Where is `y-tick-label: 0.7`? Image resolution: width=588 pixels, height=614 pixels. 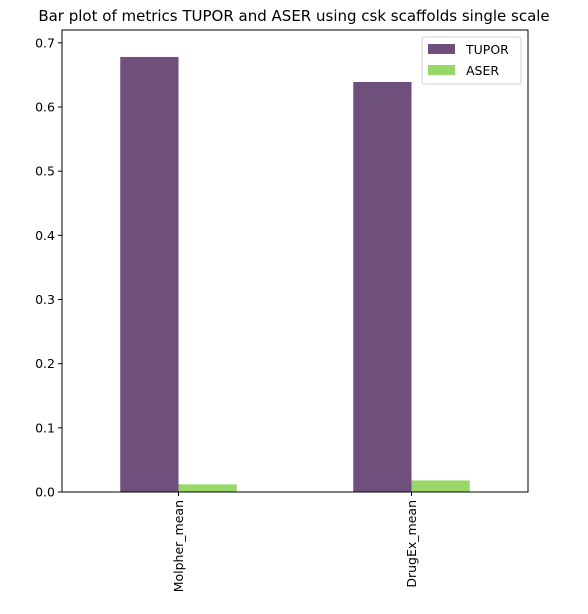
y-tick-label: 0.7 is located at coordinates (45, 42).